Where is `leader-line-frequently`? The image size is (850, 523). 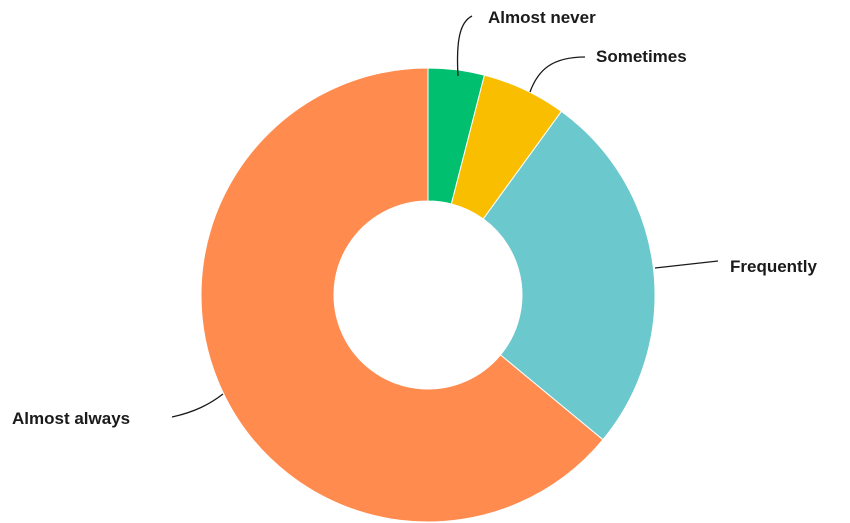 leader-line-frequently is located at coordinates (686, 264).